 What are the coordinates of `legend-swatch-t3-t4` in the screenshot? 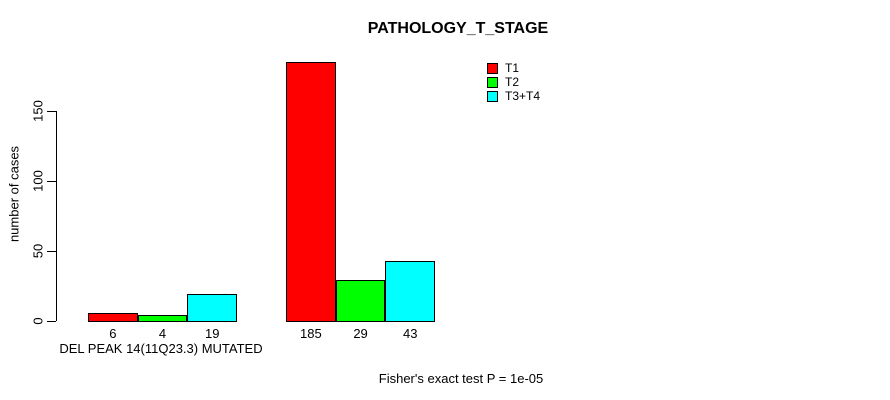 It's located at (492, 96).